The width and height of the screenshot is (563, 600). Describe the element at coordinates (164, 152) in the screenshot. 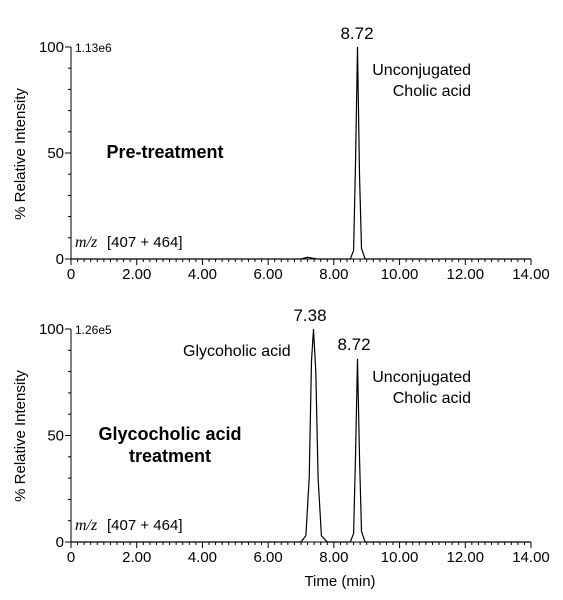

I see `condition-label: Pre-treatment` at that location.